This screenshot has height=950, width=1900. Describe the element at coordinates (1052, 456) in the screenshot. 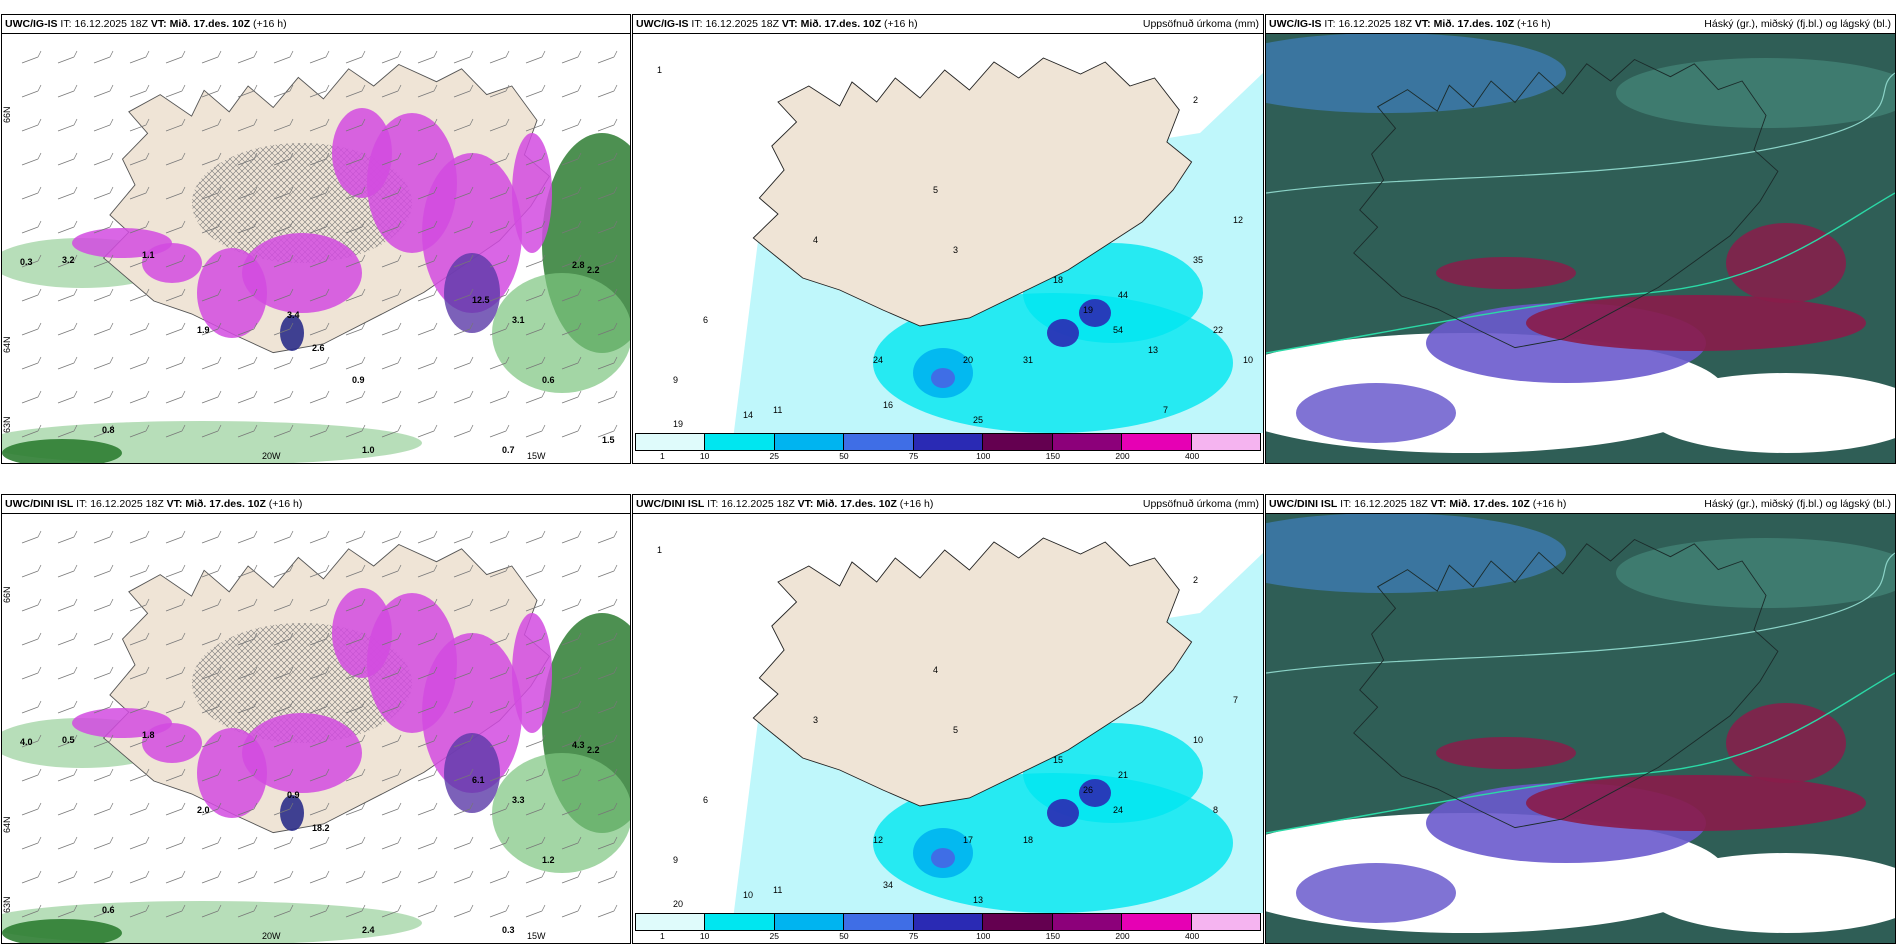

I see `legend-tick: 150` at that location.